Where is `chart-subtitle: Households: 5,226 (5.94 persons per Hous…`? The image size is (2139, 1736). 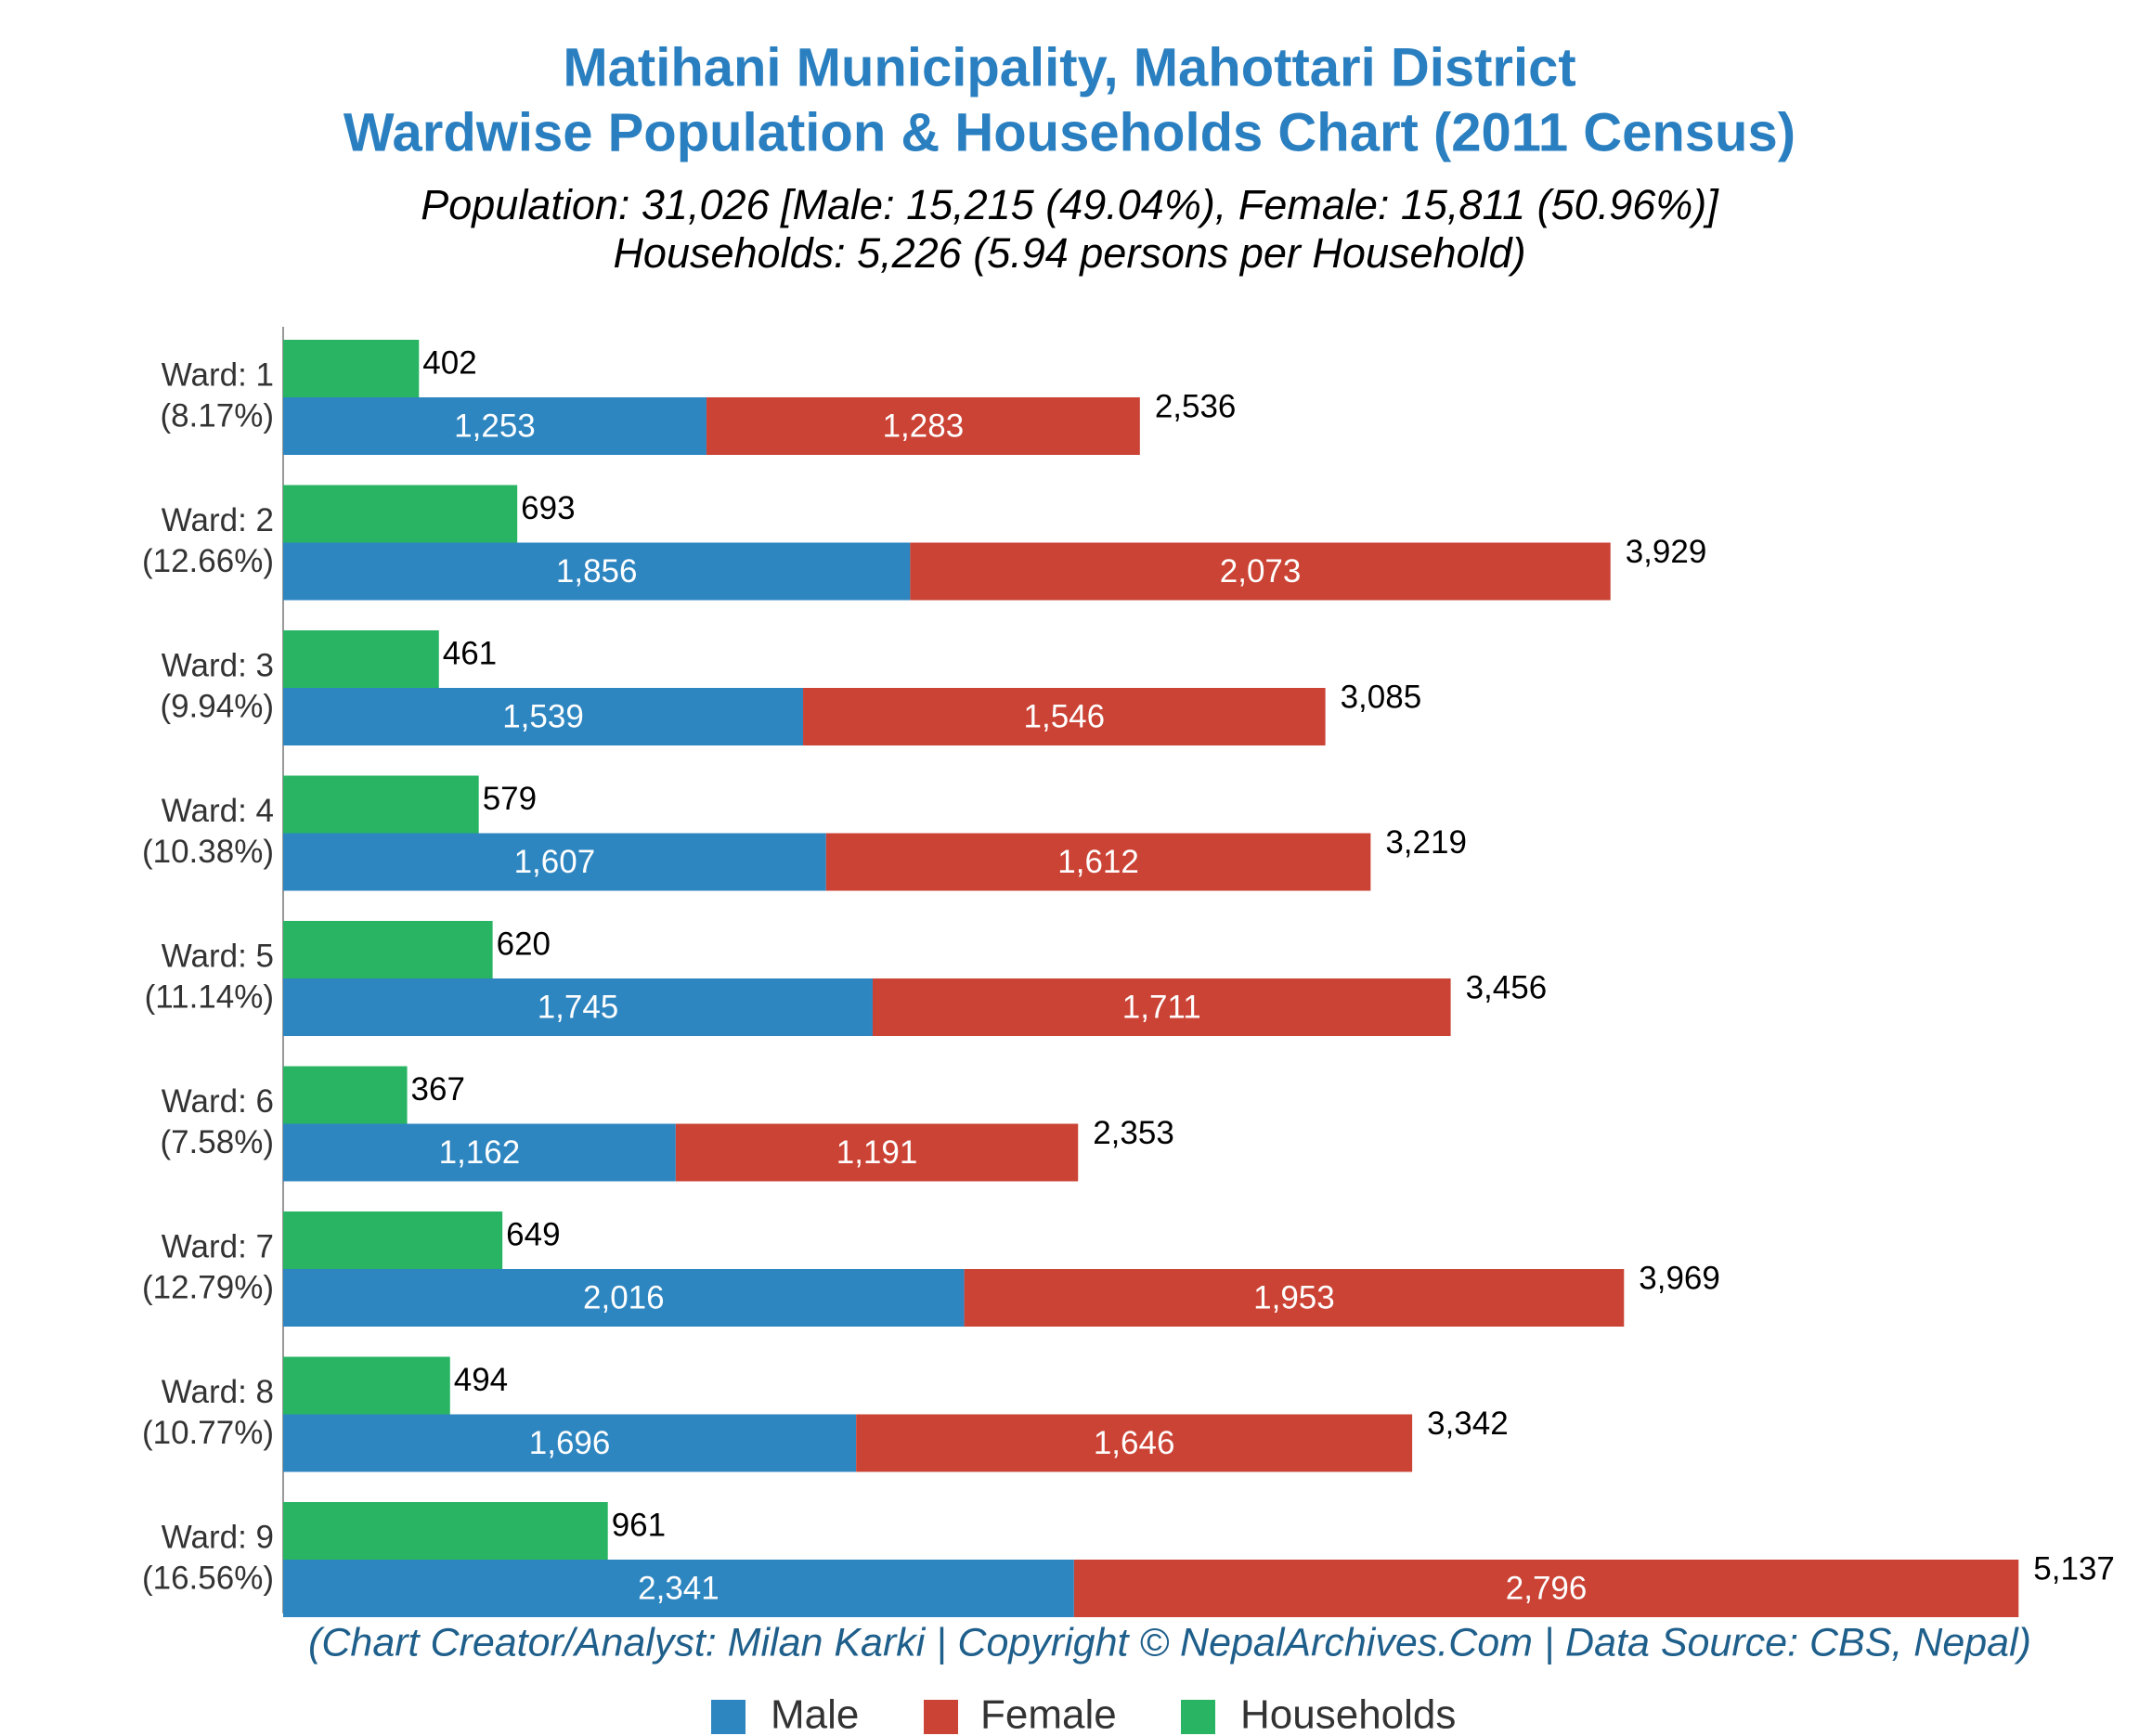 chart-subtitle: Households: 5,226 (5.94 persons per Hous… is located at coordinates (1069, 253).